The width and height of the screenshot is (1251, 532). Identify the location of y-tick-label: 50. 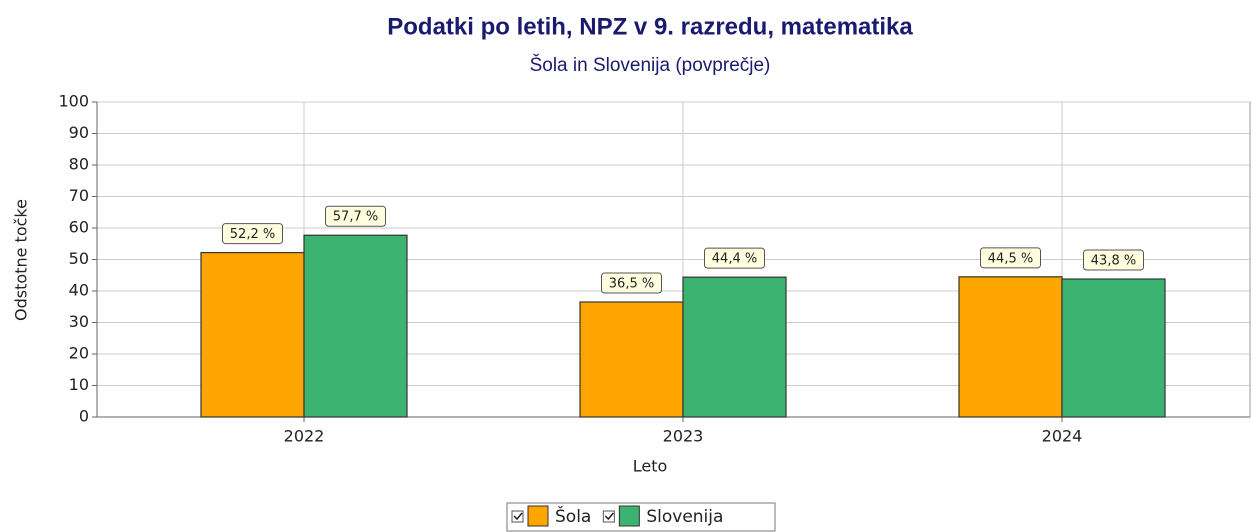
(79, 258).